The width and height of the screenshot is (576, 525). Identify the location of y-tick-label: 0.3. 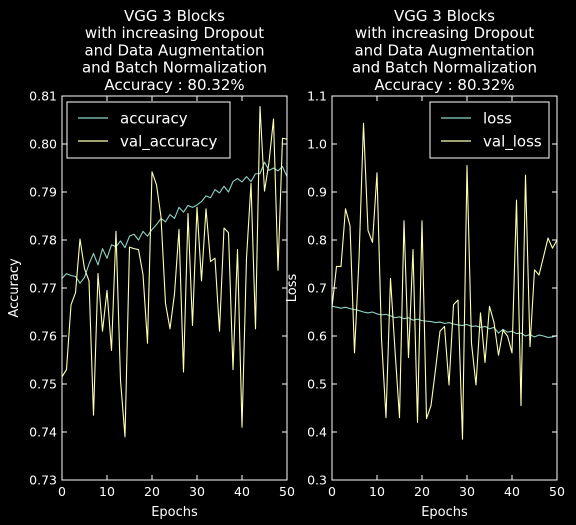
(317, 480).